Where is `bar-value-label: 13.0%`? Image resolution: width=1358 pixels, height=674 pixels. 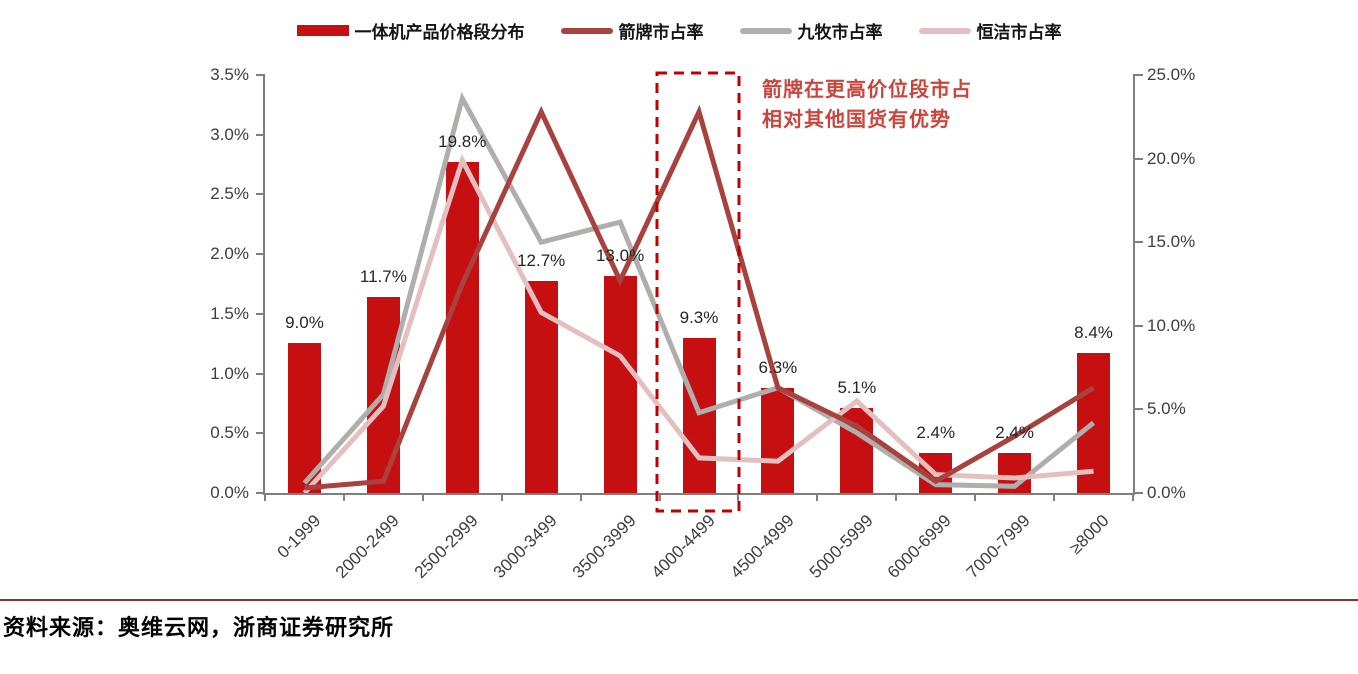
bar-value-label: 13.0% is located at coordinates (620, 255).